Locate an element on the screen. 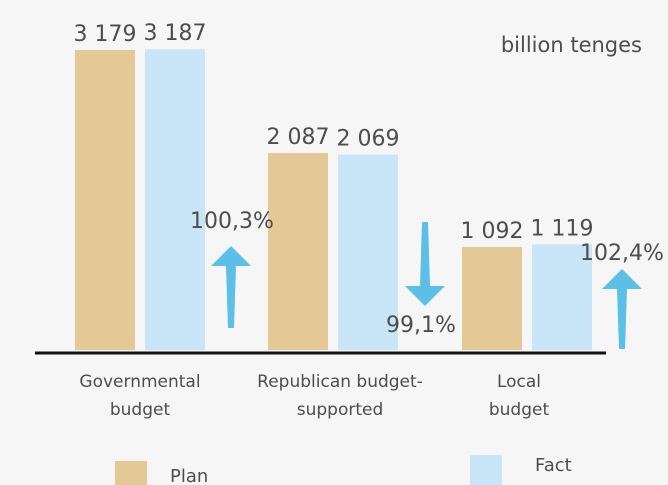  legend-label-plan: Plan is located at coordinates (189, 475).